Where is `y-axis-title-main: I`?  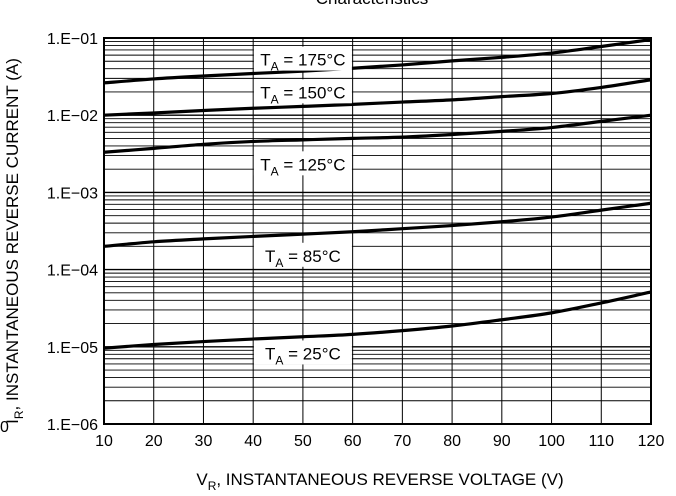
y-axis-title-main: I is located at coordinates (12, 421).